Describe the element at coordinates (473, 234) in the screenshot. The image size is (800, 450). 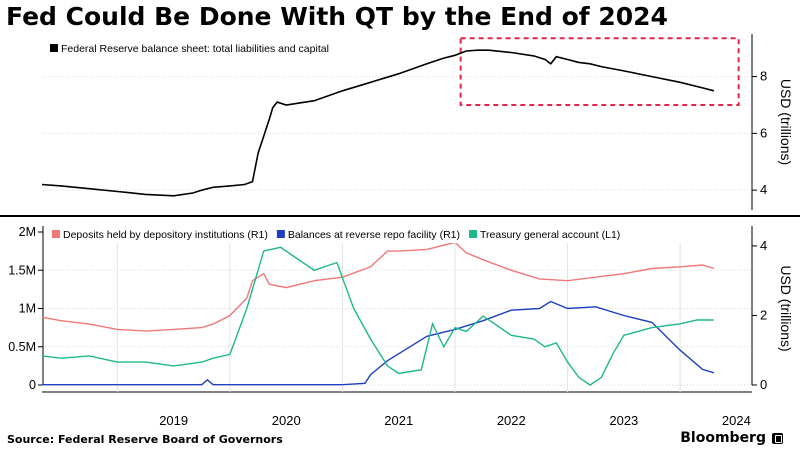
I see `legend-tga-swatch` at that location.